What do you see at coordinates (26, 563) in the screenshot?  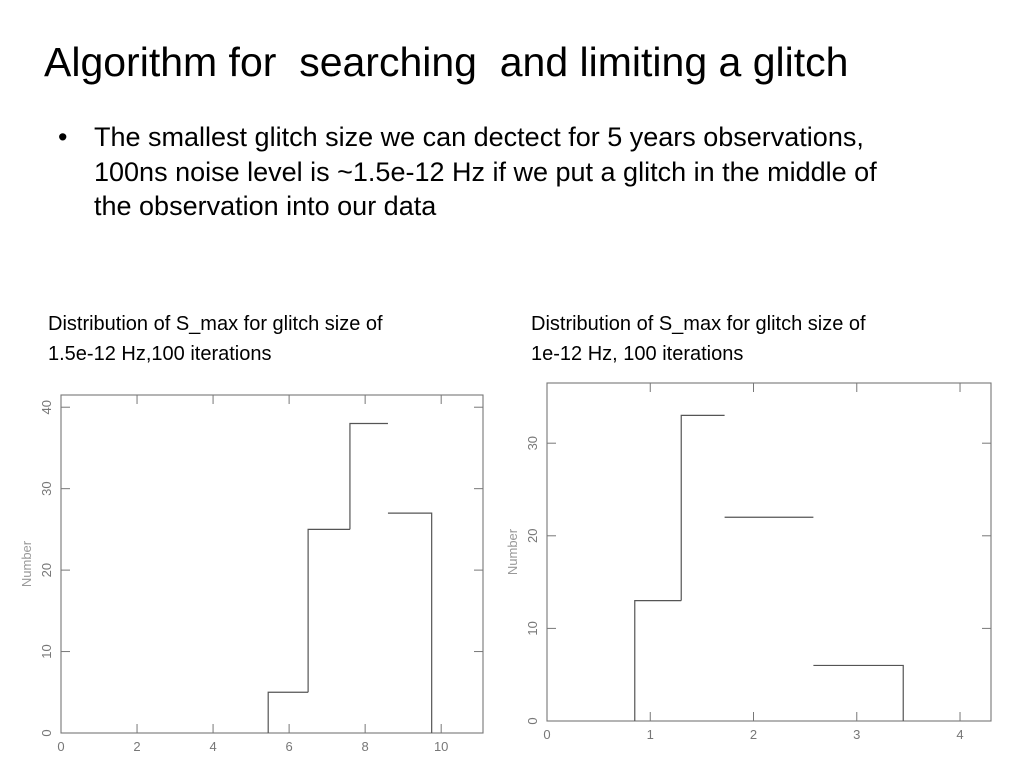 I see `hist-0-y-axis-label: Number` at bounding box center [26, 563].